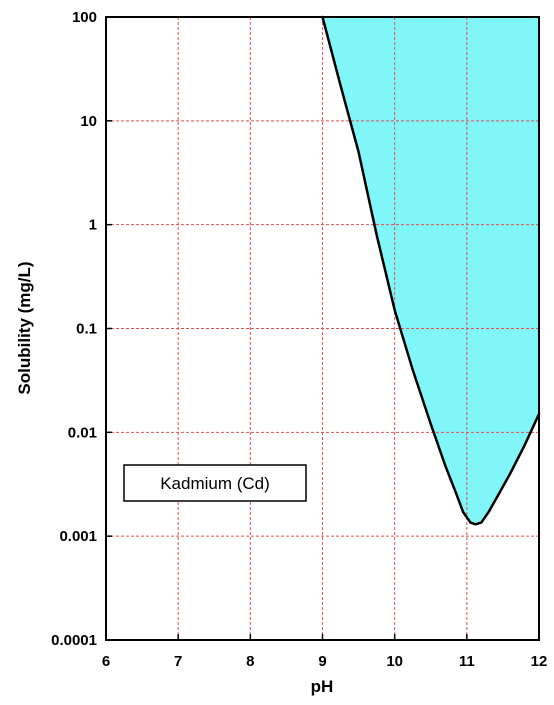 Image resolution: width=554 pixels, height=705 pixels. What do you see at coordinates (93, 225) in the screenshot?
I see `y-tick-label: 1` at bounding box center [93, 225].